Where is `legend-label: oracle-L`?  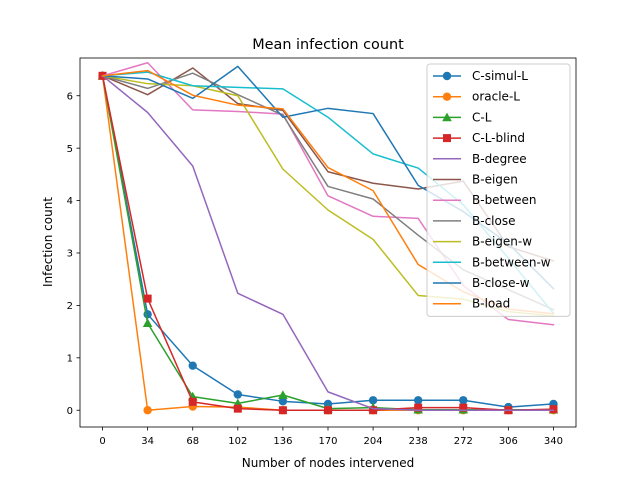
legend-label: oracle-L is located at coordinates (496, 97).